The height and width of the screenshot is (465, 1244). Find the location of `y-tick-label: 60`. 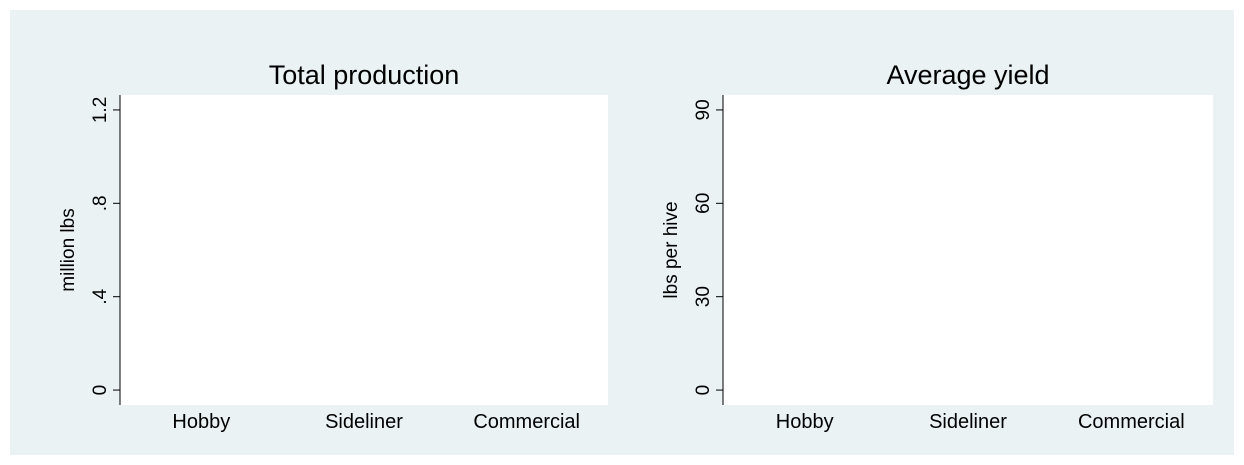

y-tick-label: 60 is located at coordinates (703, 203).